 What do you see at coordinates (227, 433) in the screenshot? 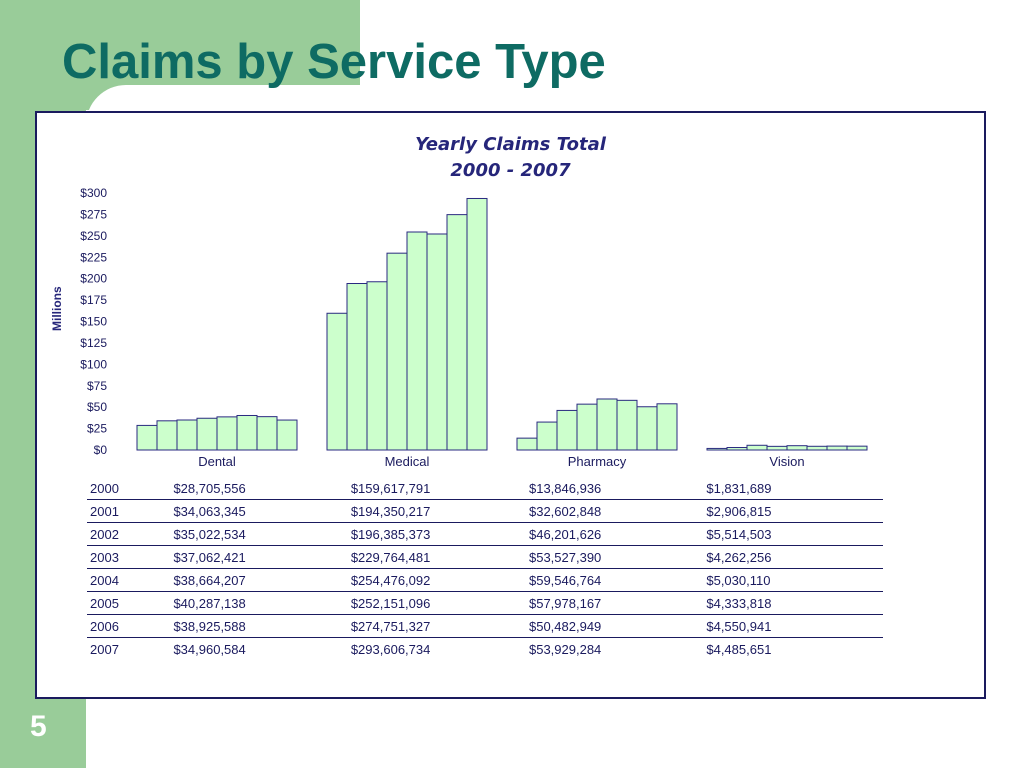
I see `bar-dental-2004` at bounding box center [227, 433].